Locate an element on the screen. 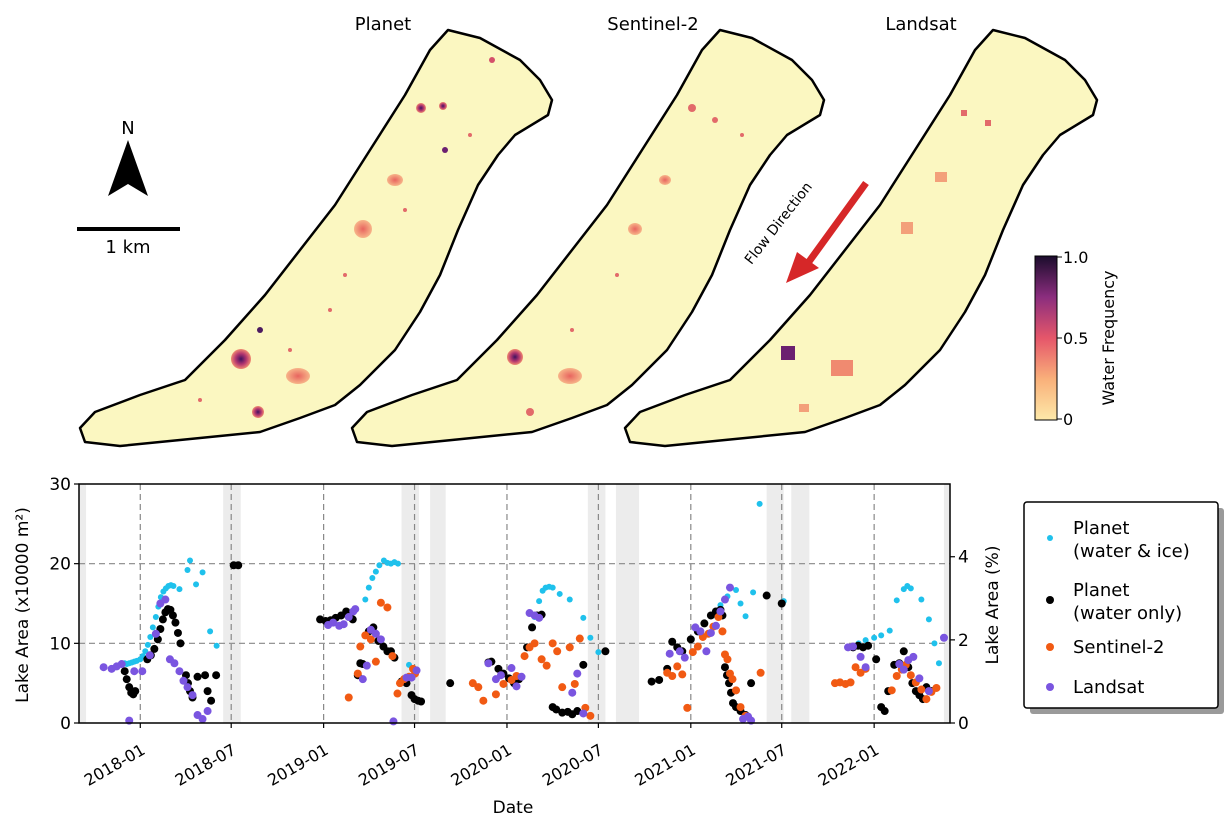 The height and width of the screenshot is (820, 1227). y-tick-label: 20 is located at coordinates (60, 565).